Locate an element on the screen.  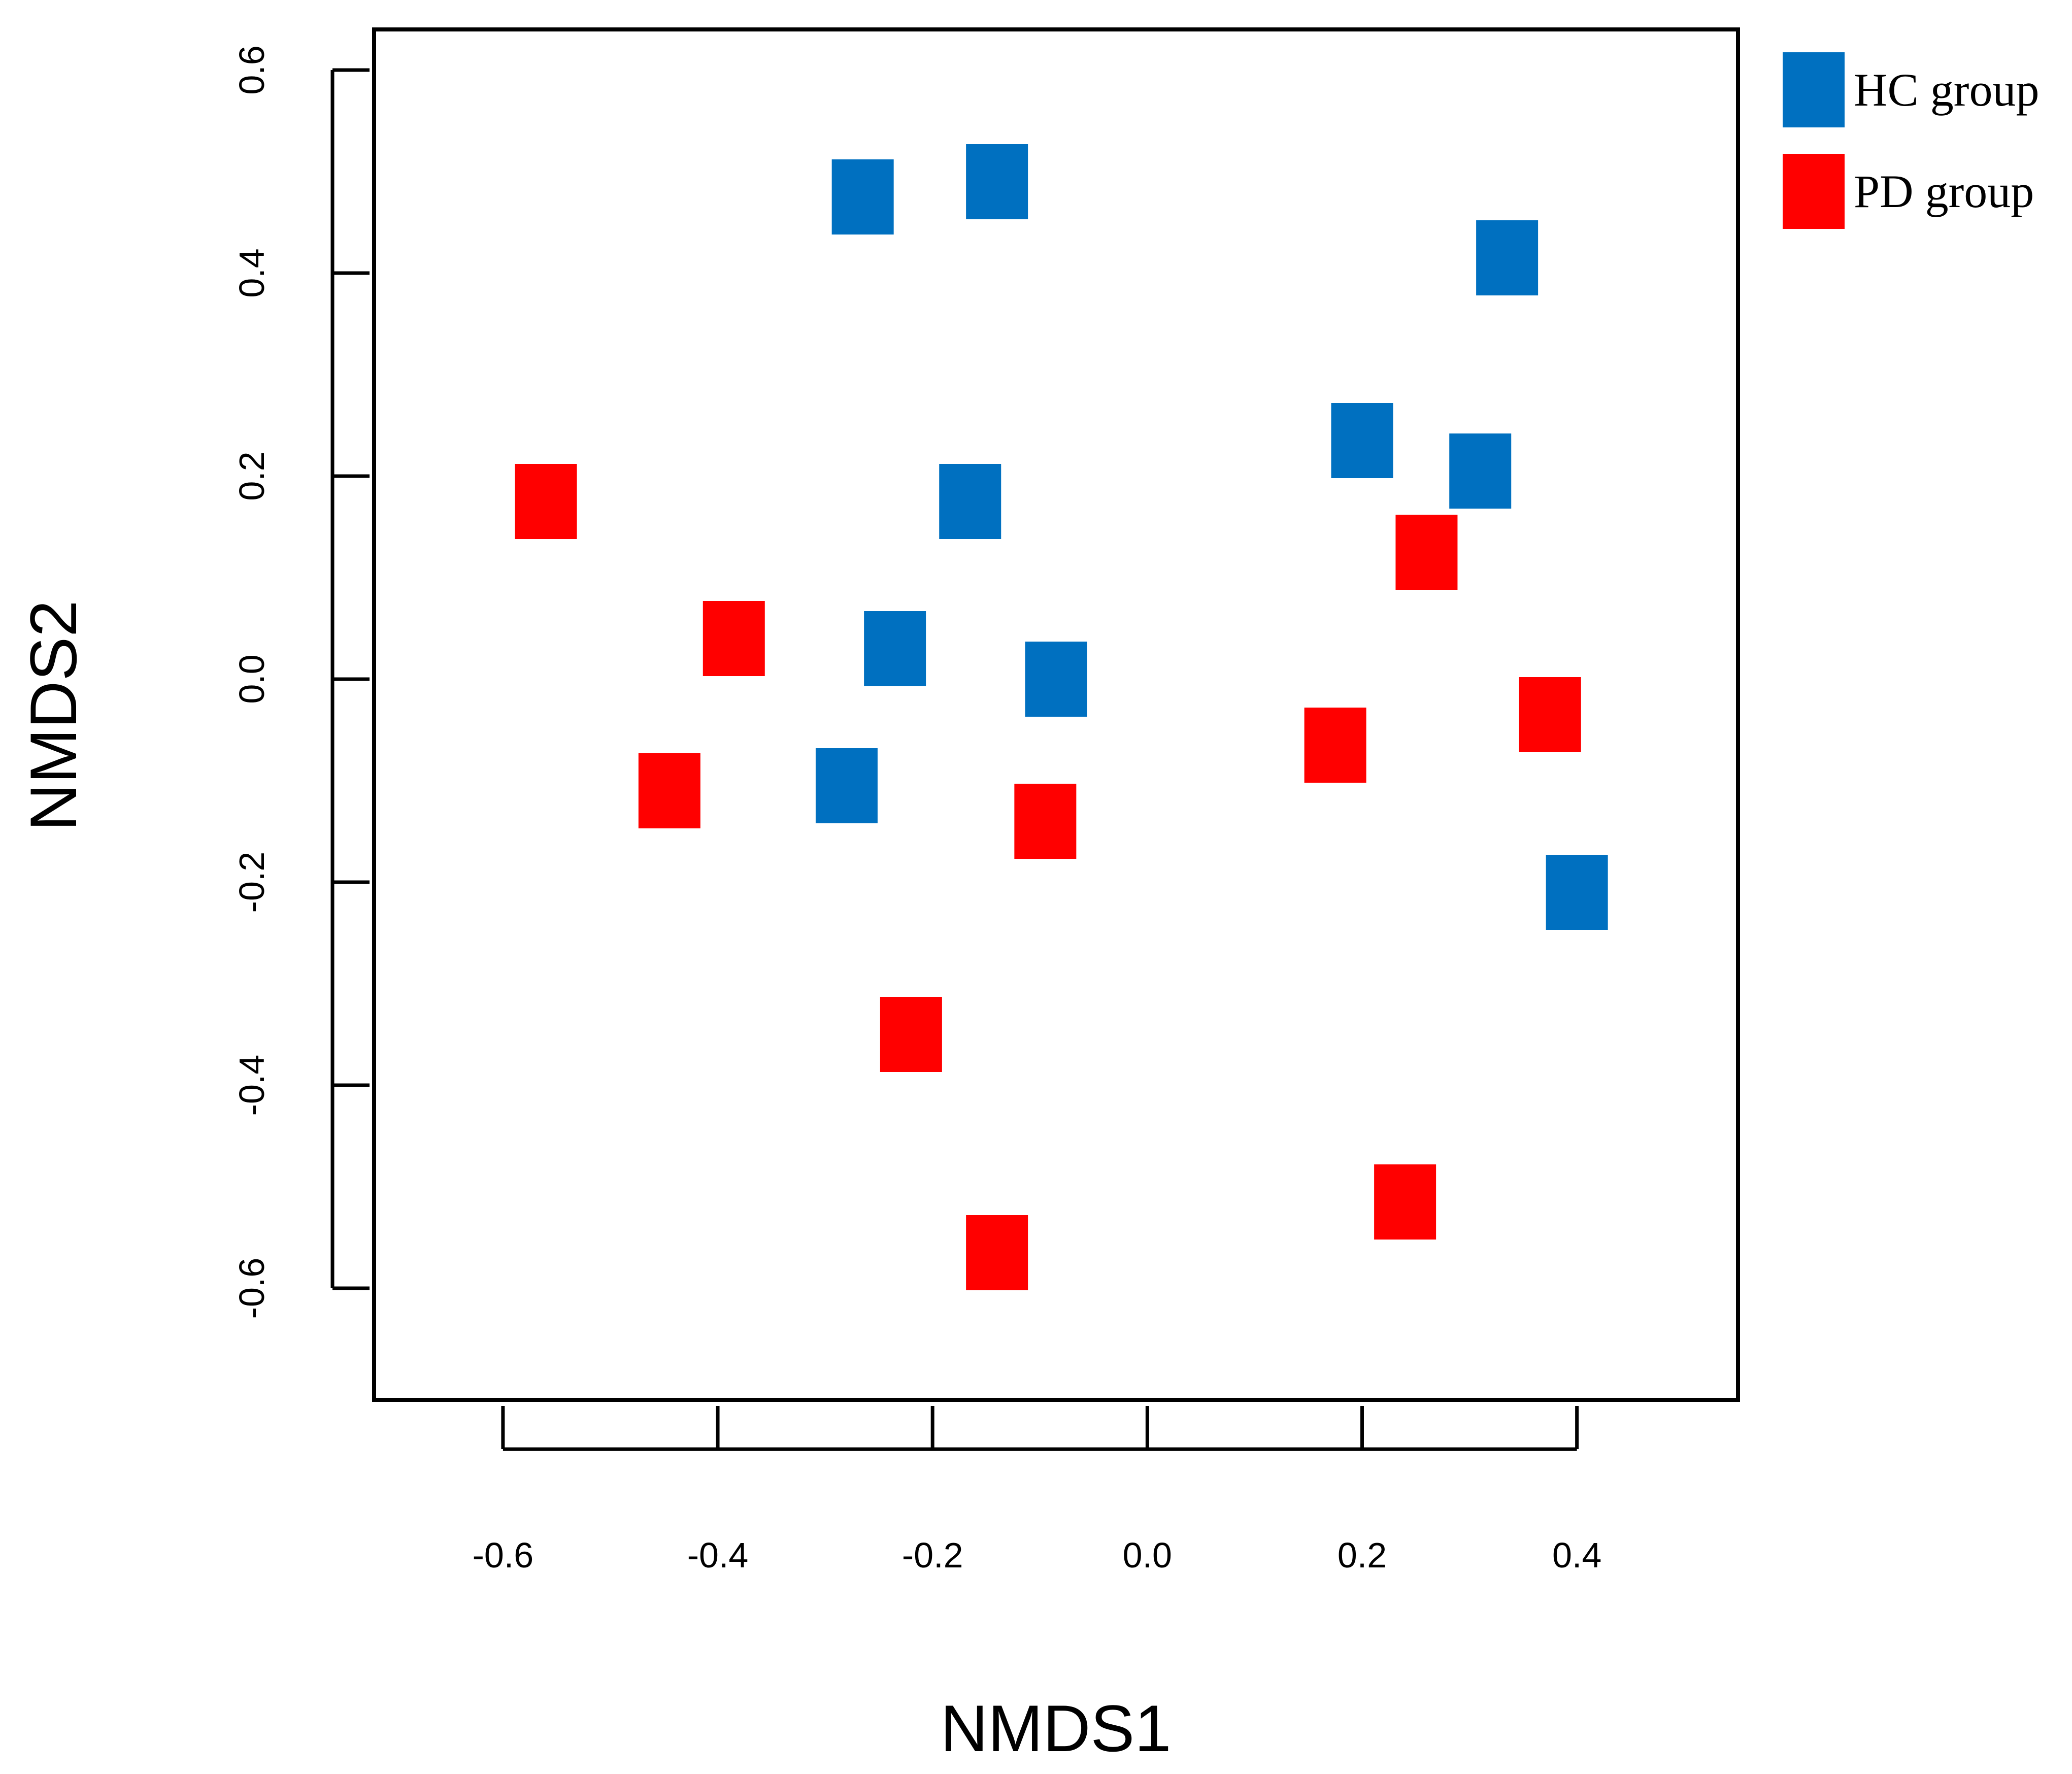
legend-label: HC group is located at coordinates (1946, 90).